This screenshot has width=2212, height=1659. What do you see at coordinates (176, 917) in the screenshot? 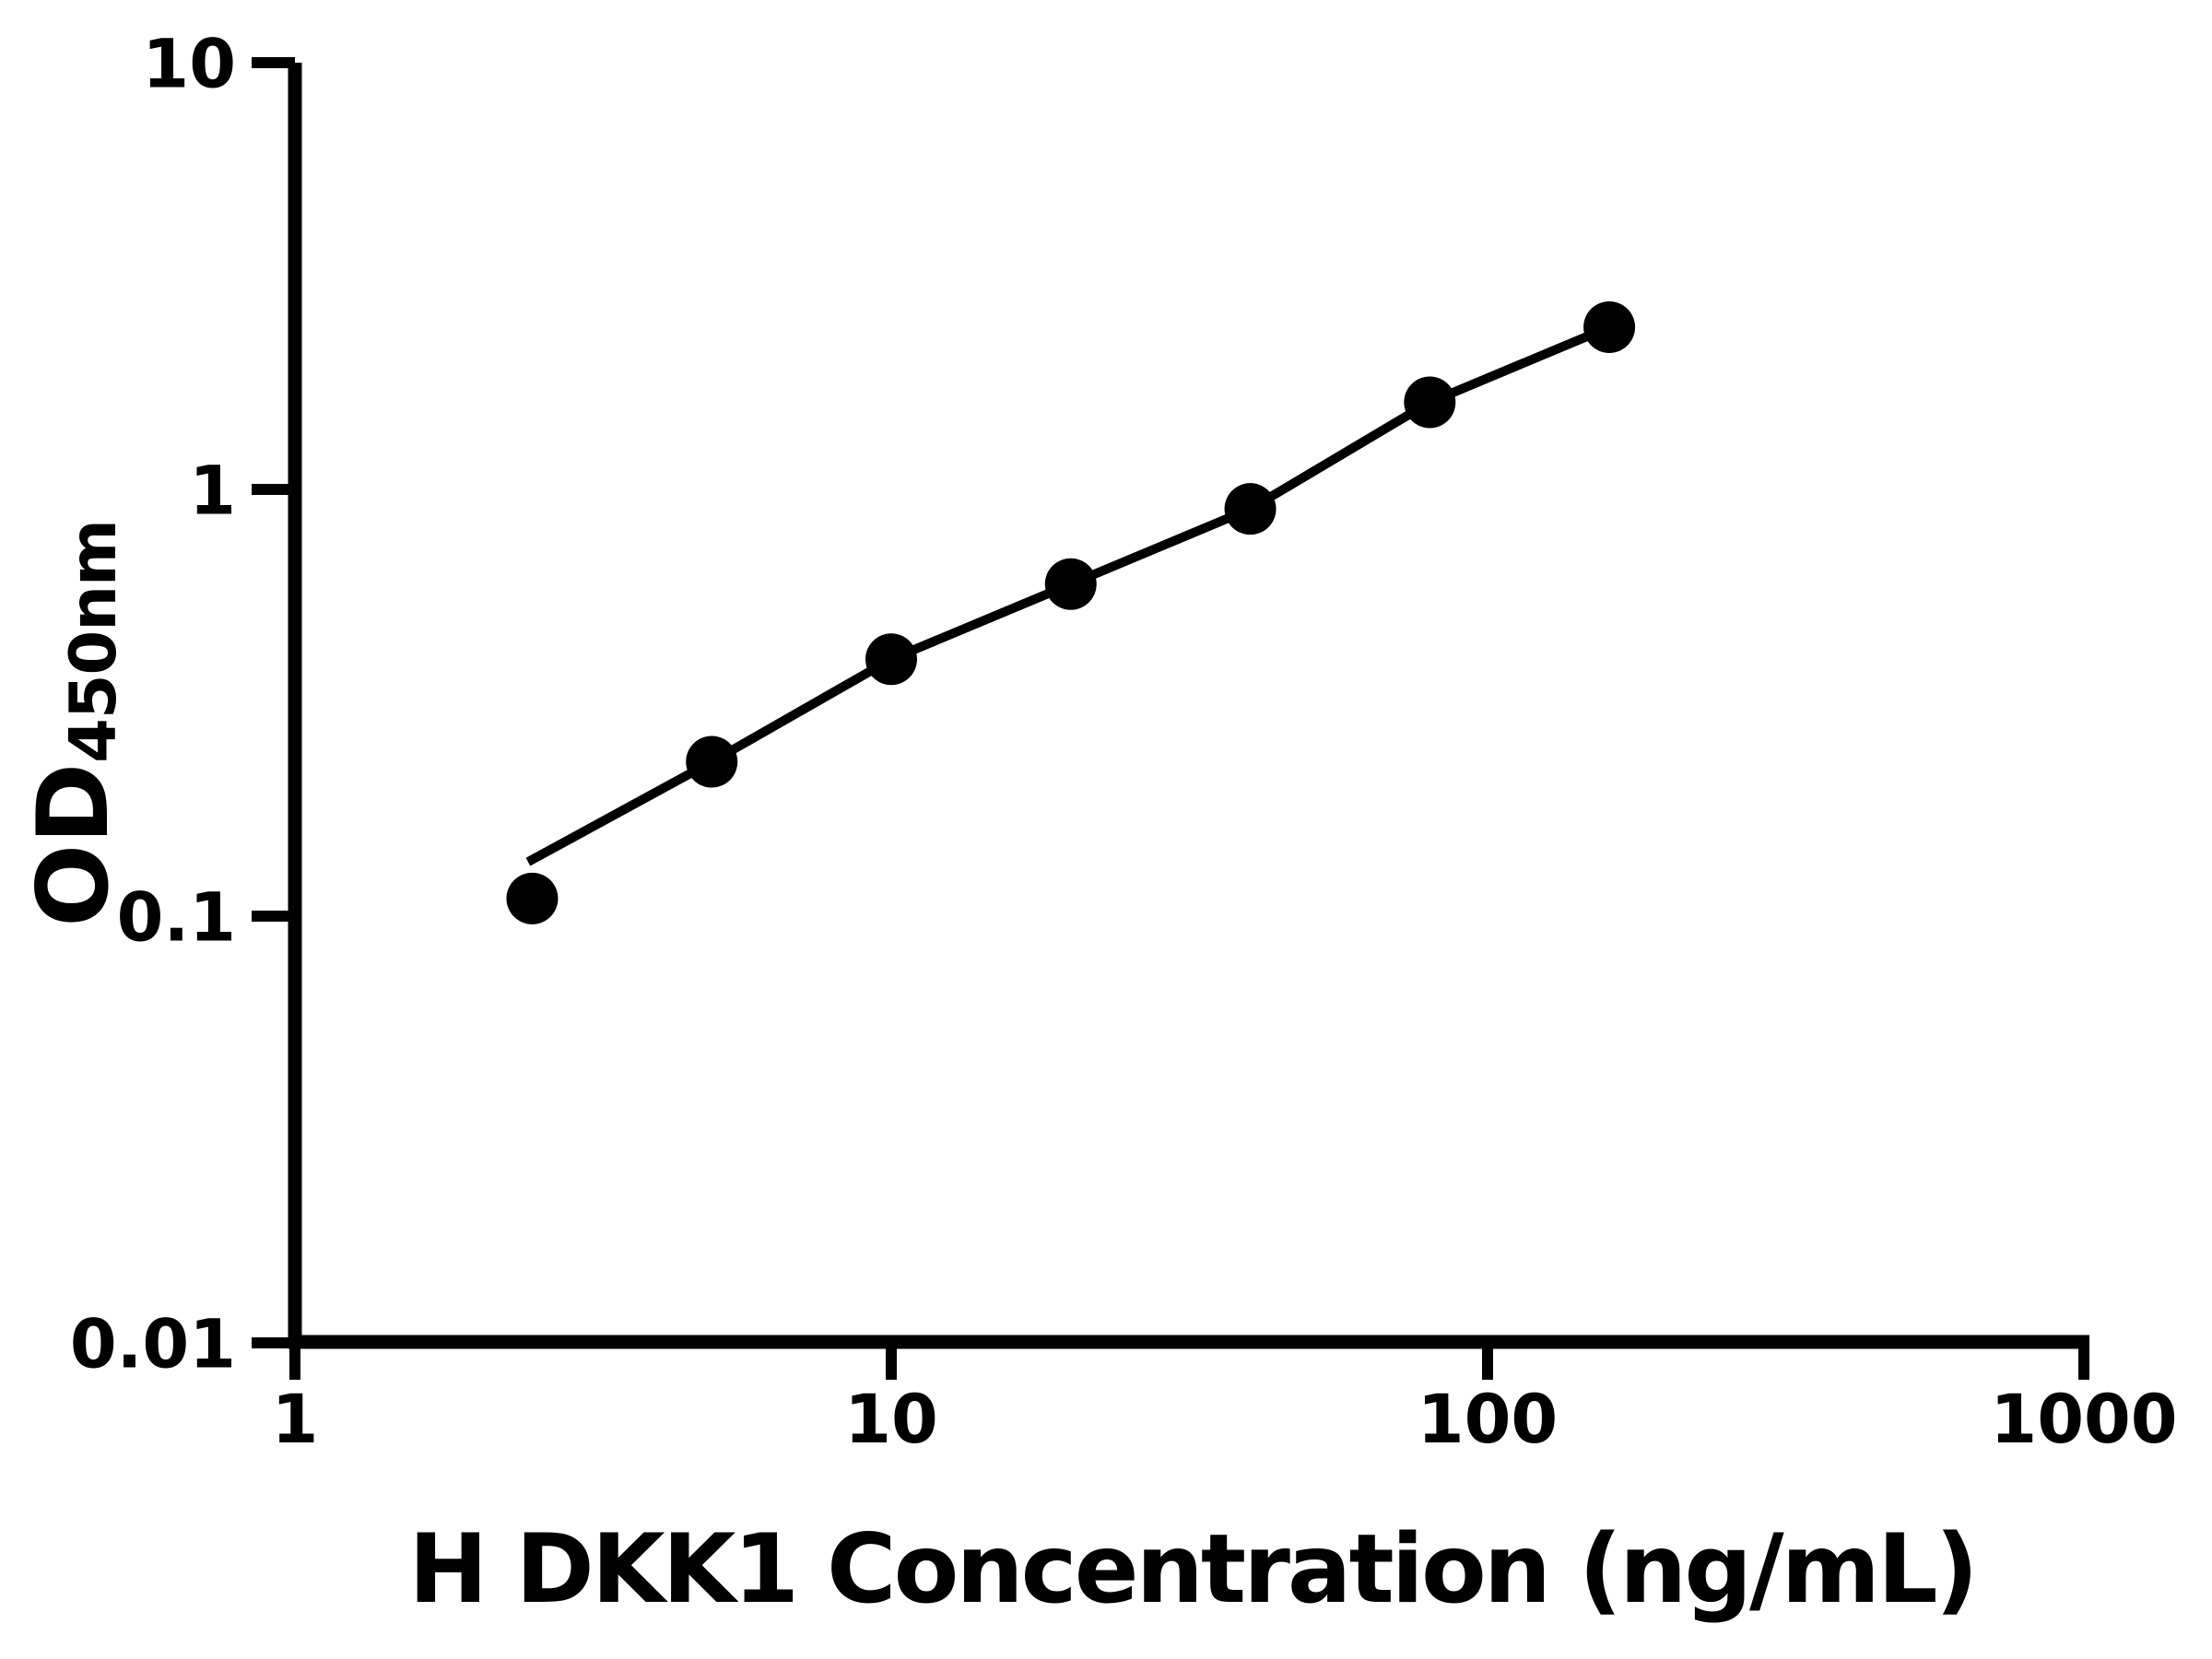
I see `y-tick-label: 0.1` at bounding box center [176, 917].